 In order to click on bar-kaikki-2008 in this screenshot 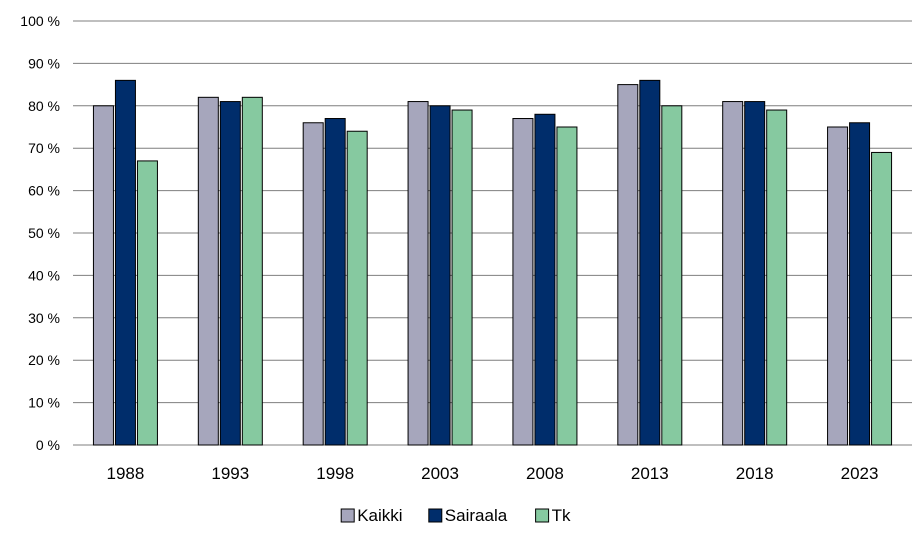, I will do `click(523, 282)`.